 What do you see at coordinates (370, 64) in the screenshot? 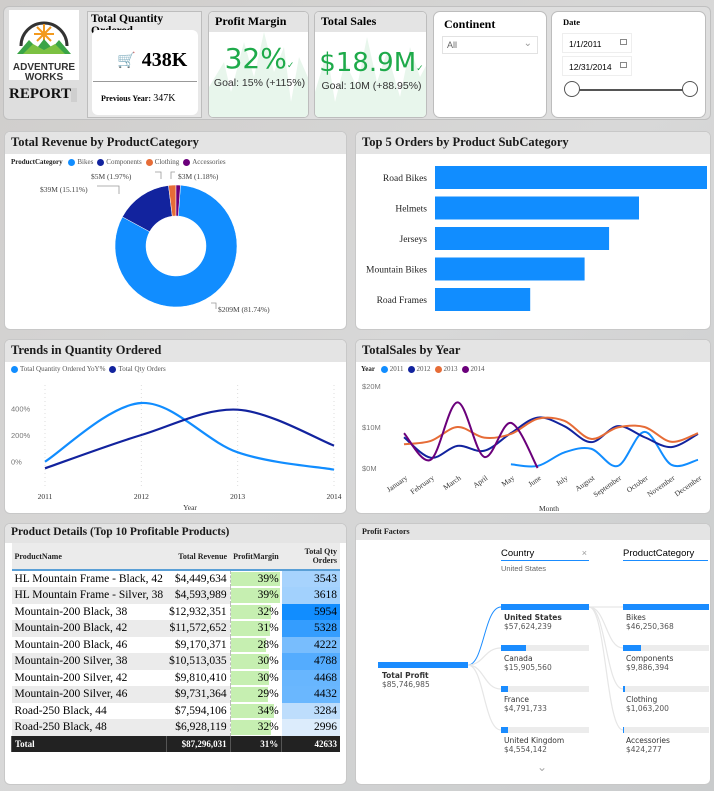
I see `kpi-sales-card: Total Sales $18.9M✓ Goal: 10M (+88.95%)` at bounding box center [370, 64].